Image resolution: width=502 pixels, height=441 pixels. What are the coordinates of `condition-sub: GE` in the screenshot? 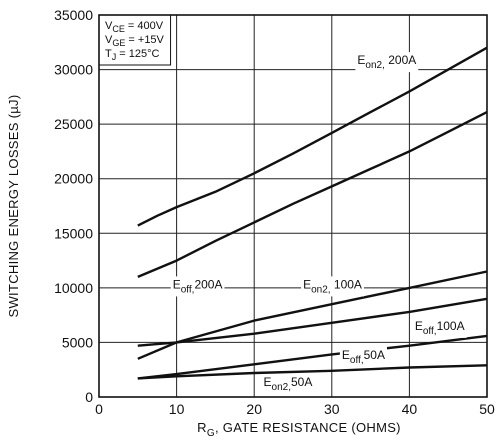 It's located at (118, 43).